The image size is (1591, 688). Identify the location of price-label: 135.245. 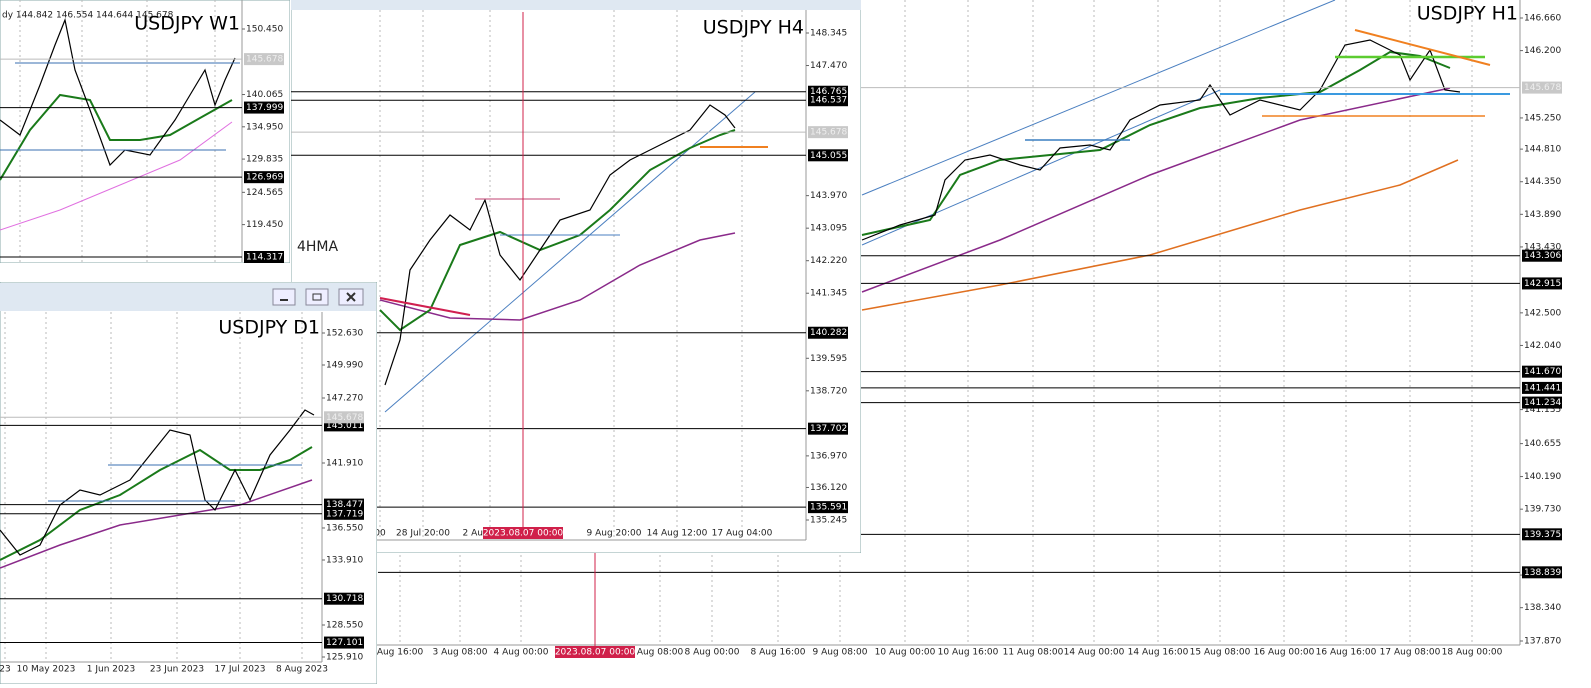
(828, 521).